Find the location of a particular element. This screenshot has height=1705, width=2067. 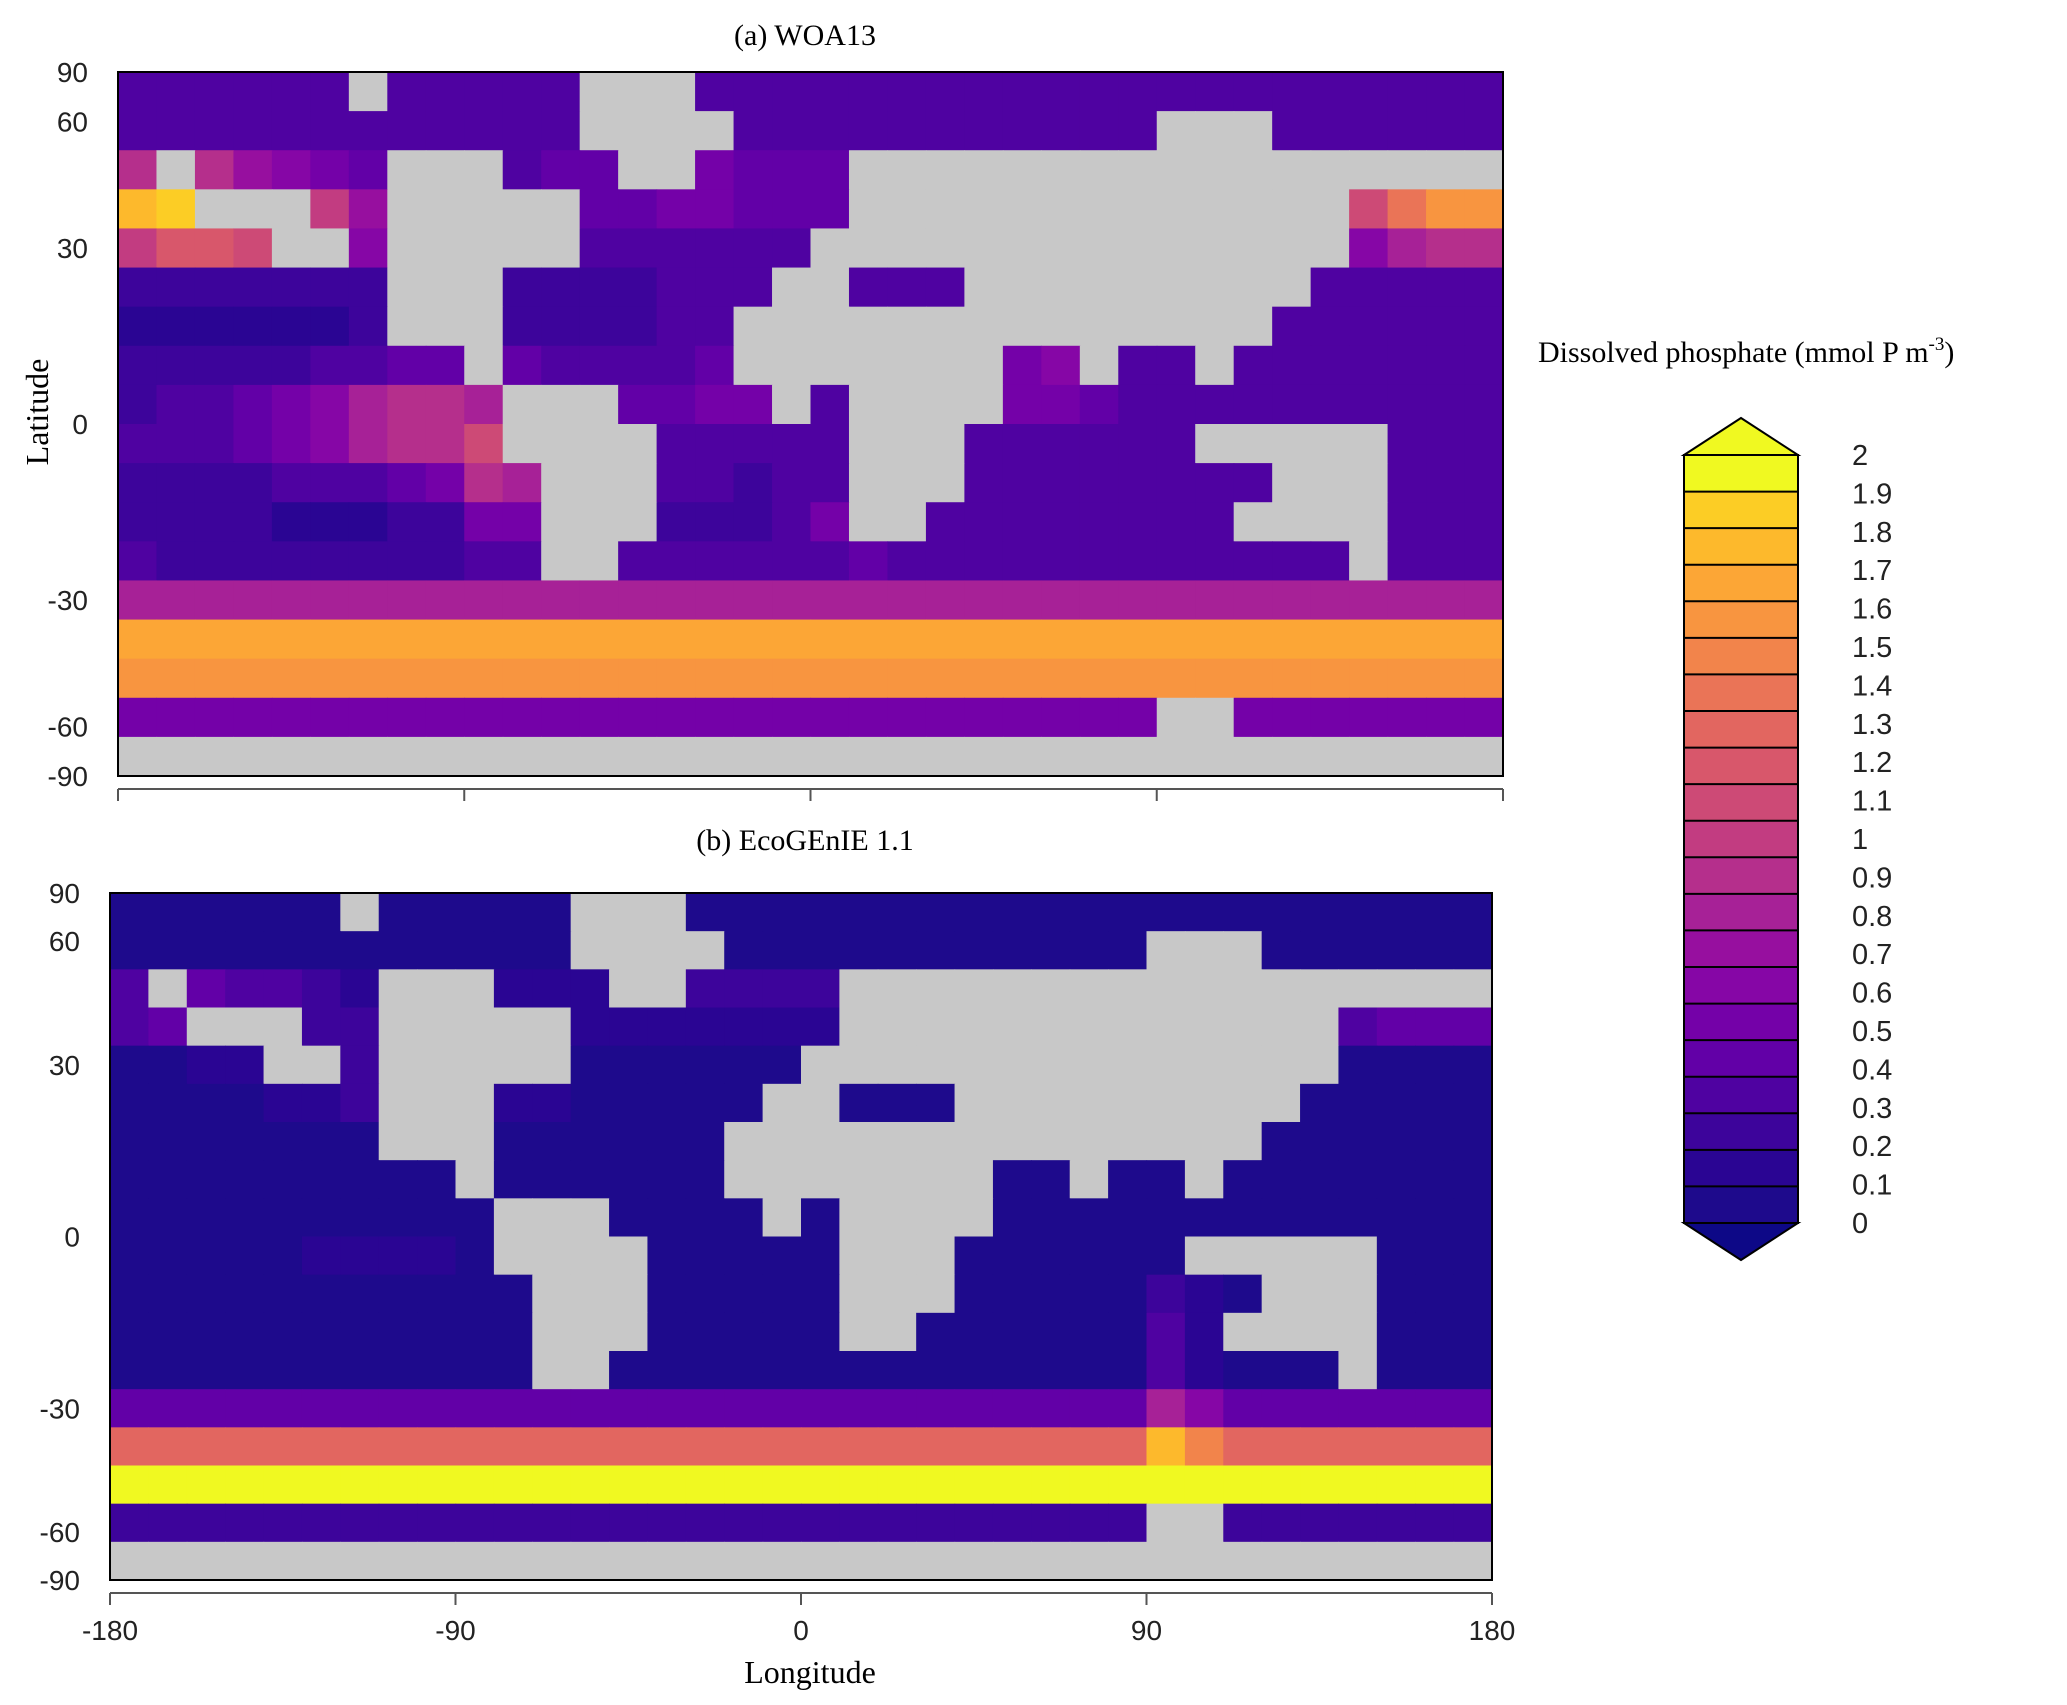

colorbar-tick-label: 0 is located at coordinates (1860, 1224).